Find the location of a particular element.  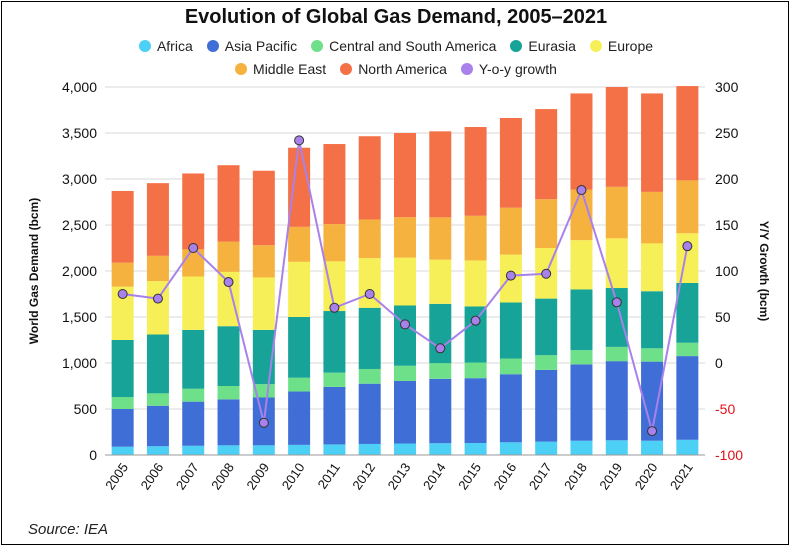

y-tick-label: 0 is located at coordinates (93, 455).